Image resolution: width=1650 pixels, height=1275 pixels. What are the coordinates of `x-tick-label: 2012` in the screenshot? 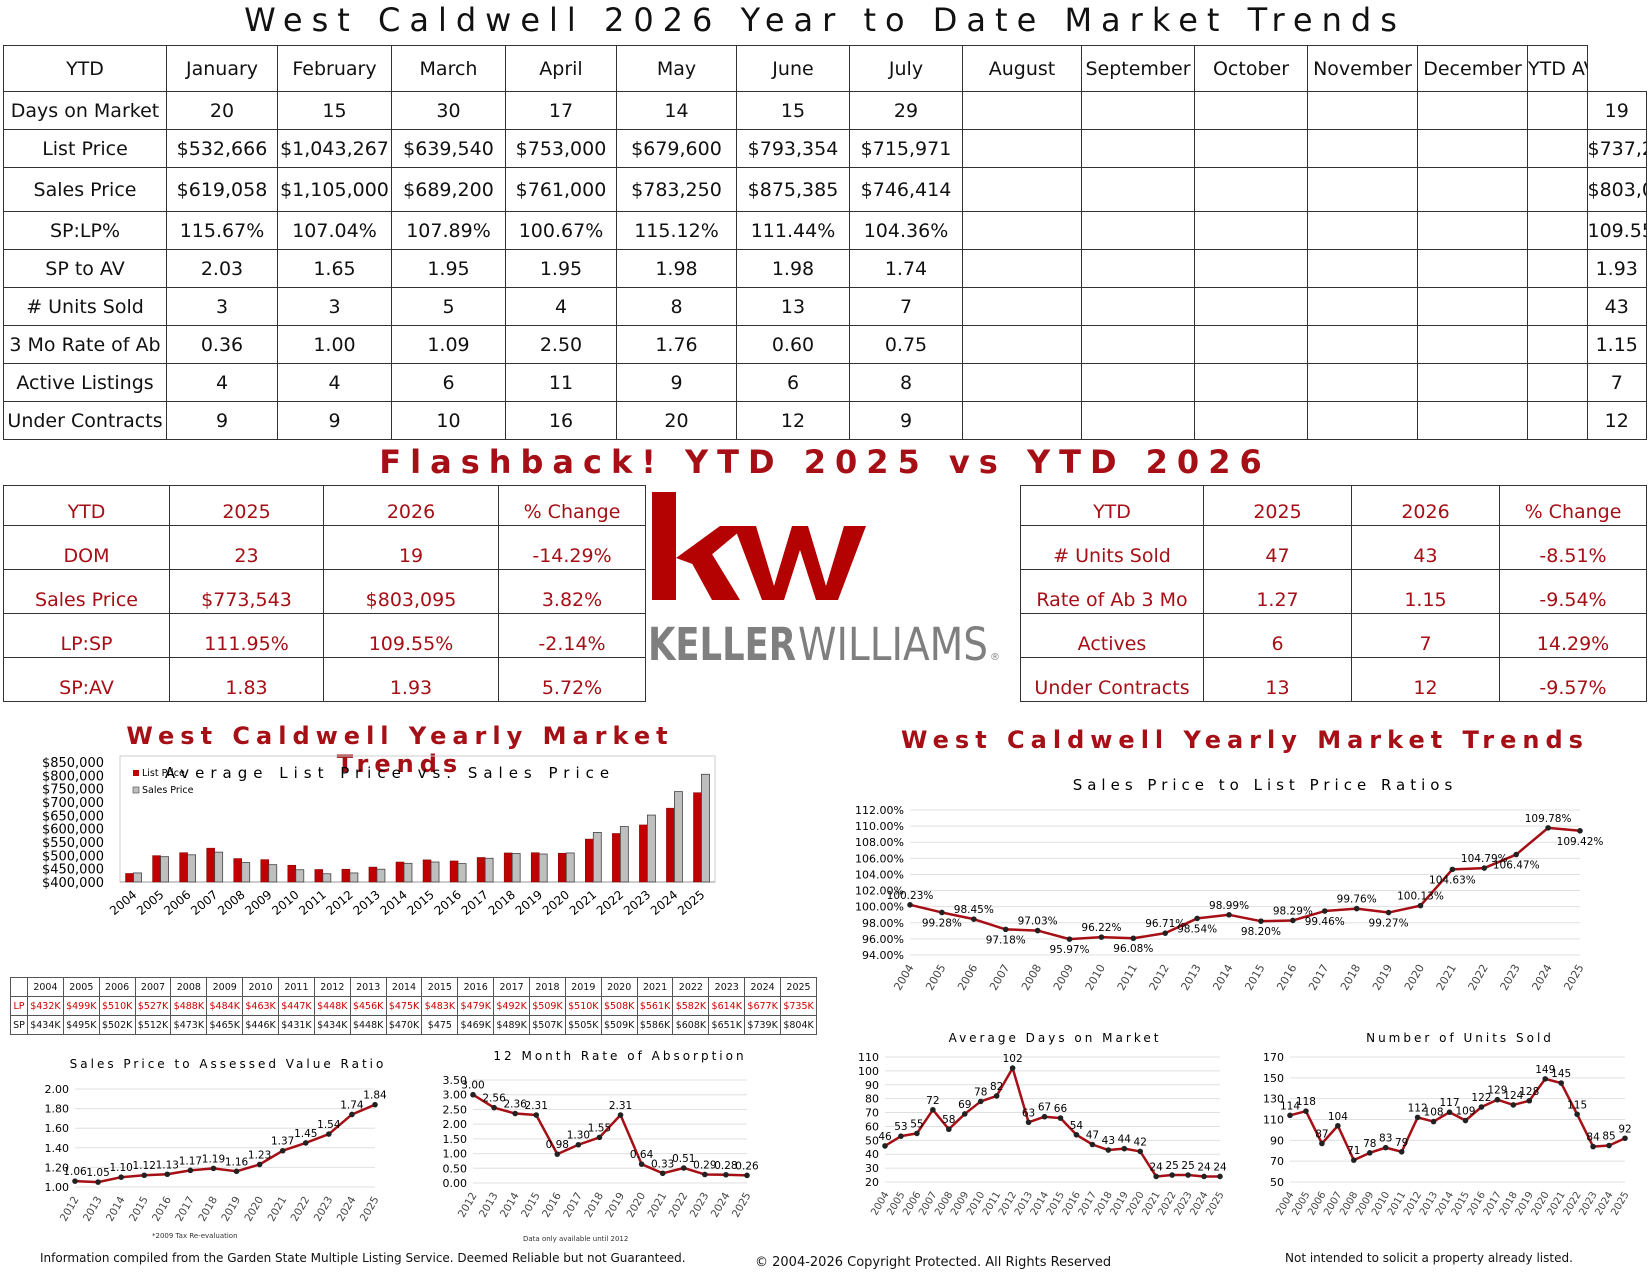 It's located at (70, 1209).